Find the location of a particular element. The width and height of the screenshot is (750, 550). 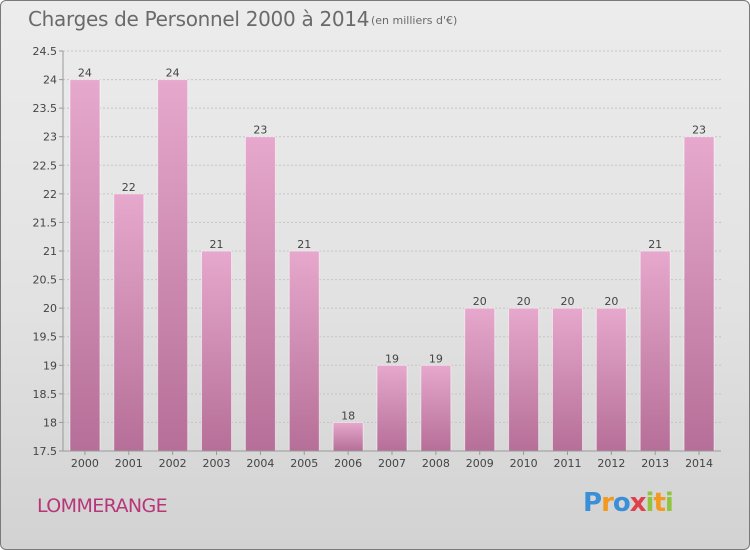

commune-name: LOMMERANGE is located at coordinates (102, 506).